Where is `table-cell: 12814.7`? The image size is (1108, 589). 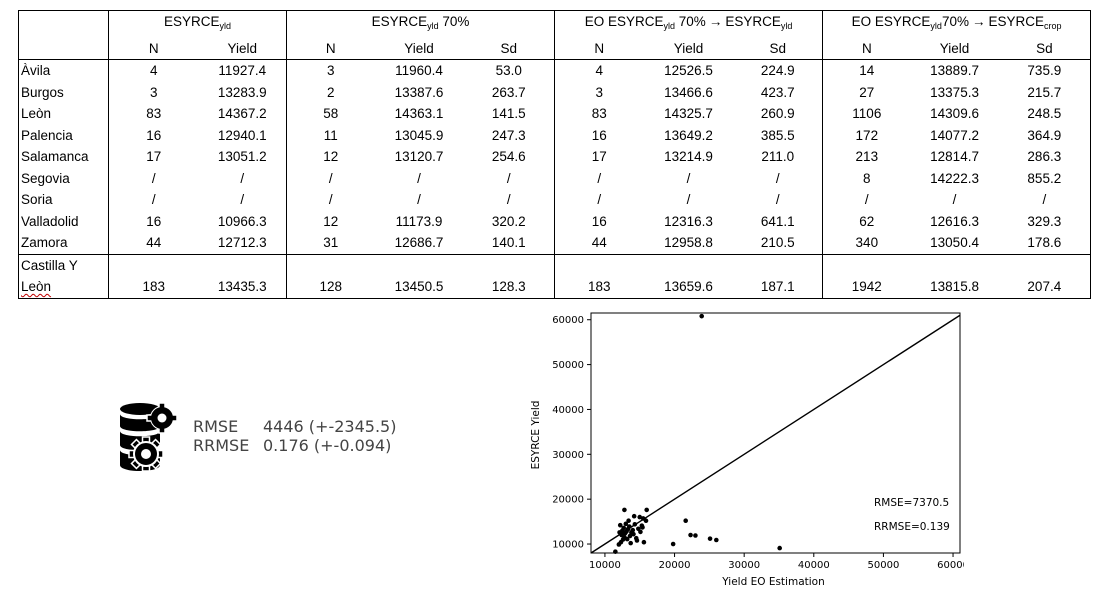 table-cell: 12814.7 is located at coordinates (954, 156).